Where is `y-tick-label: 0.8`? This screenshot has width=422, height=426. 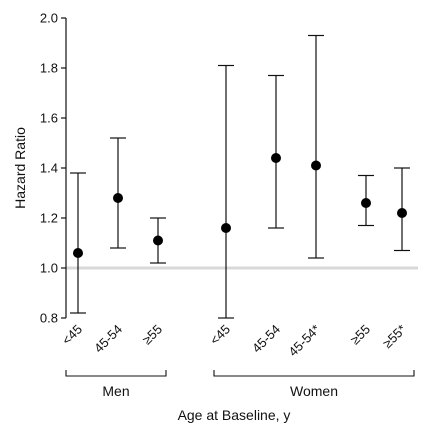 y-tick-label: 0.8 is located at coordinates (49, 318).